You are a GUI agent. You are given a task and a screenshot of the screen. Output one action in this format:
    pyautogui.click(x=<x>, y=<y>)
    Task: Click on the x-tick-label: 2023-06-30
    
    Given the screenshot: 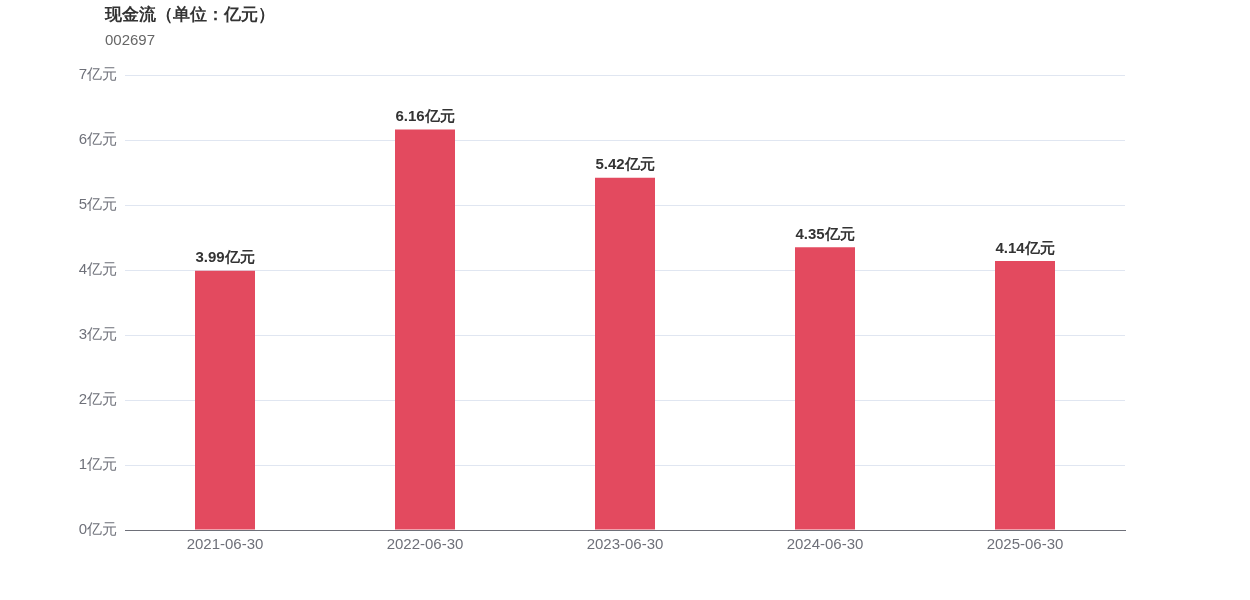 What is the action you would take?
    pyautogui.click(x=625, y=544)
    